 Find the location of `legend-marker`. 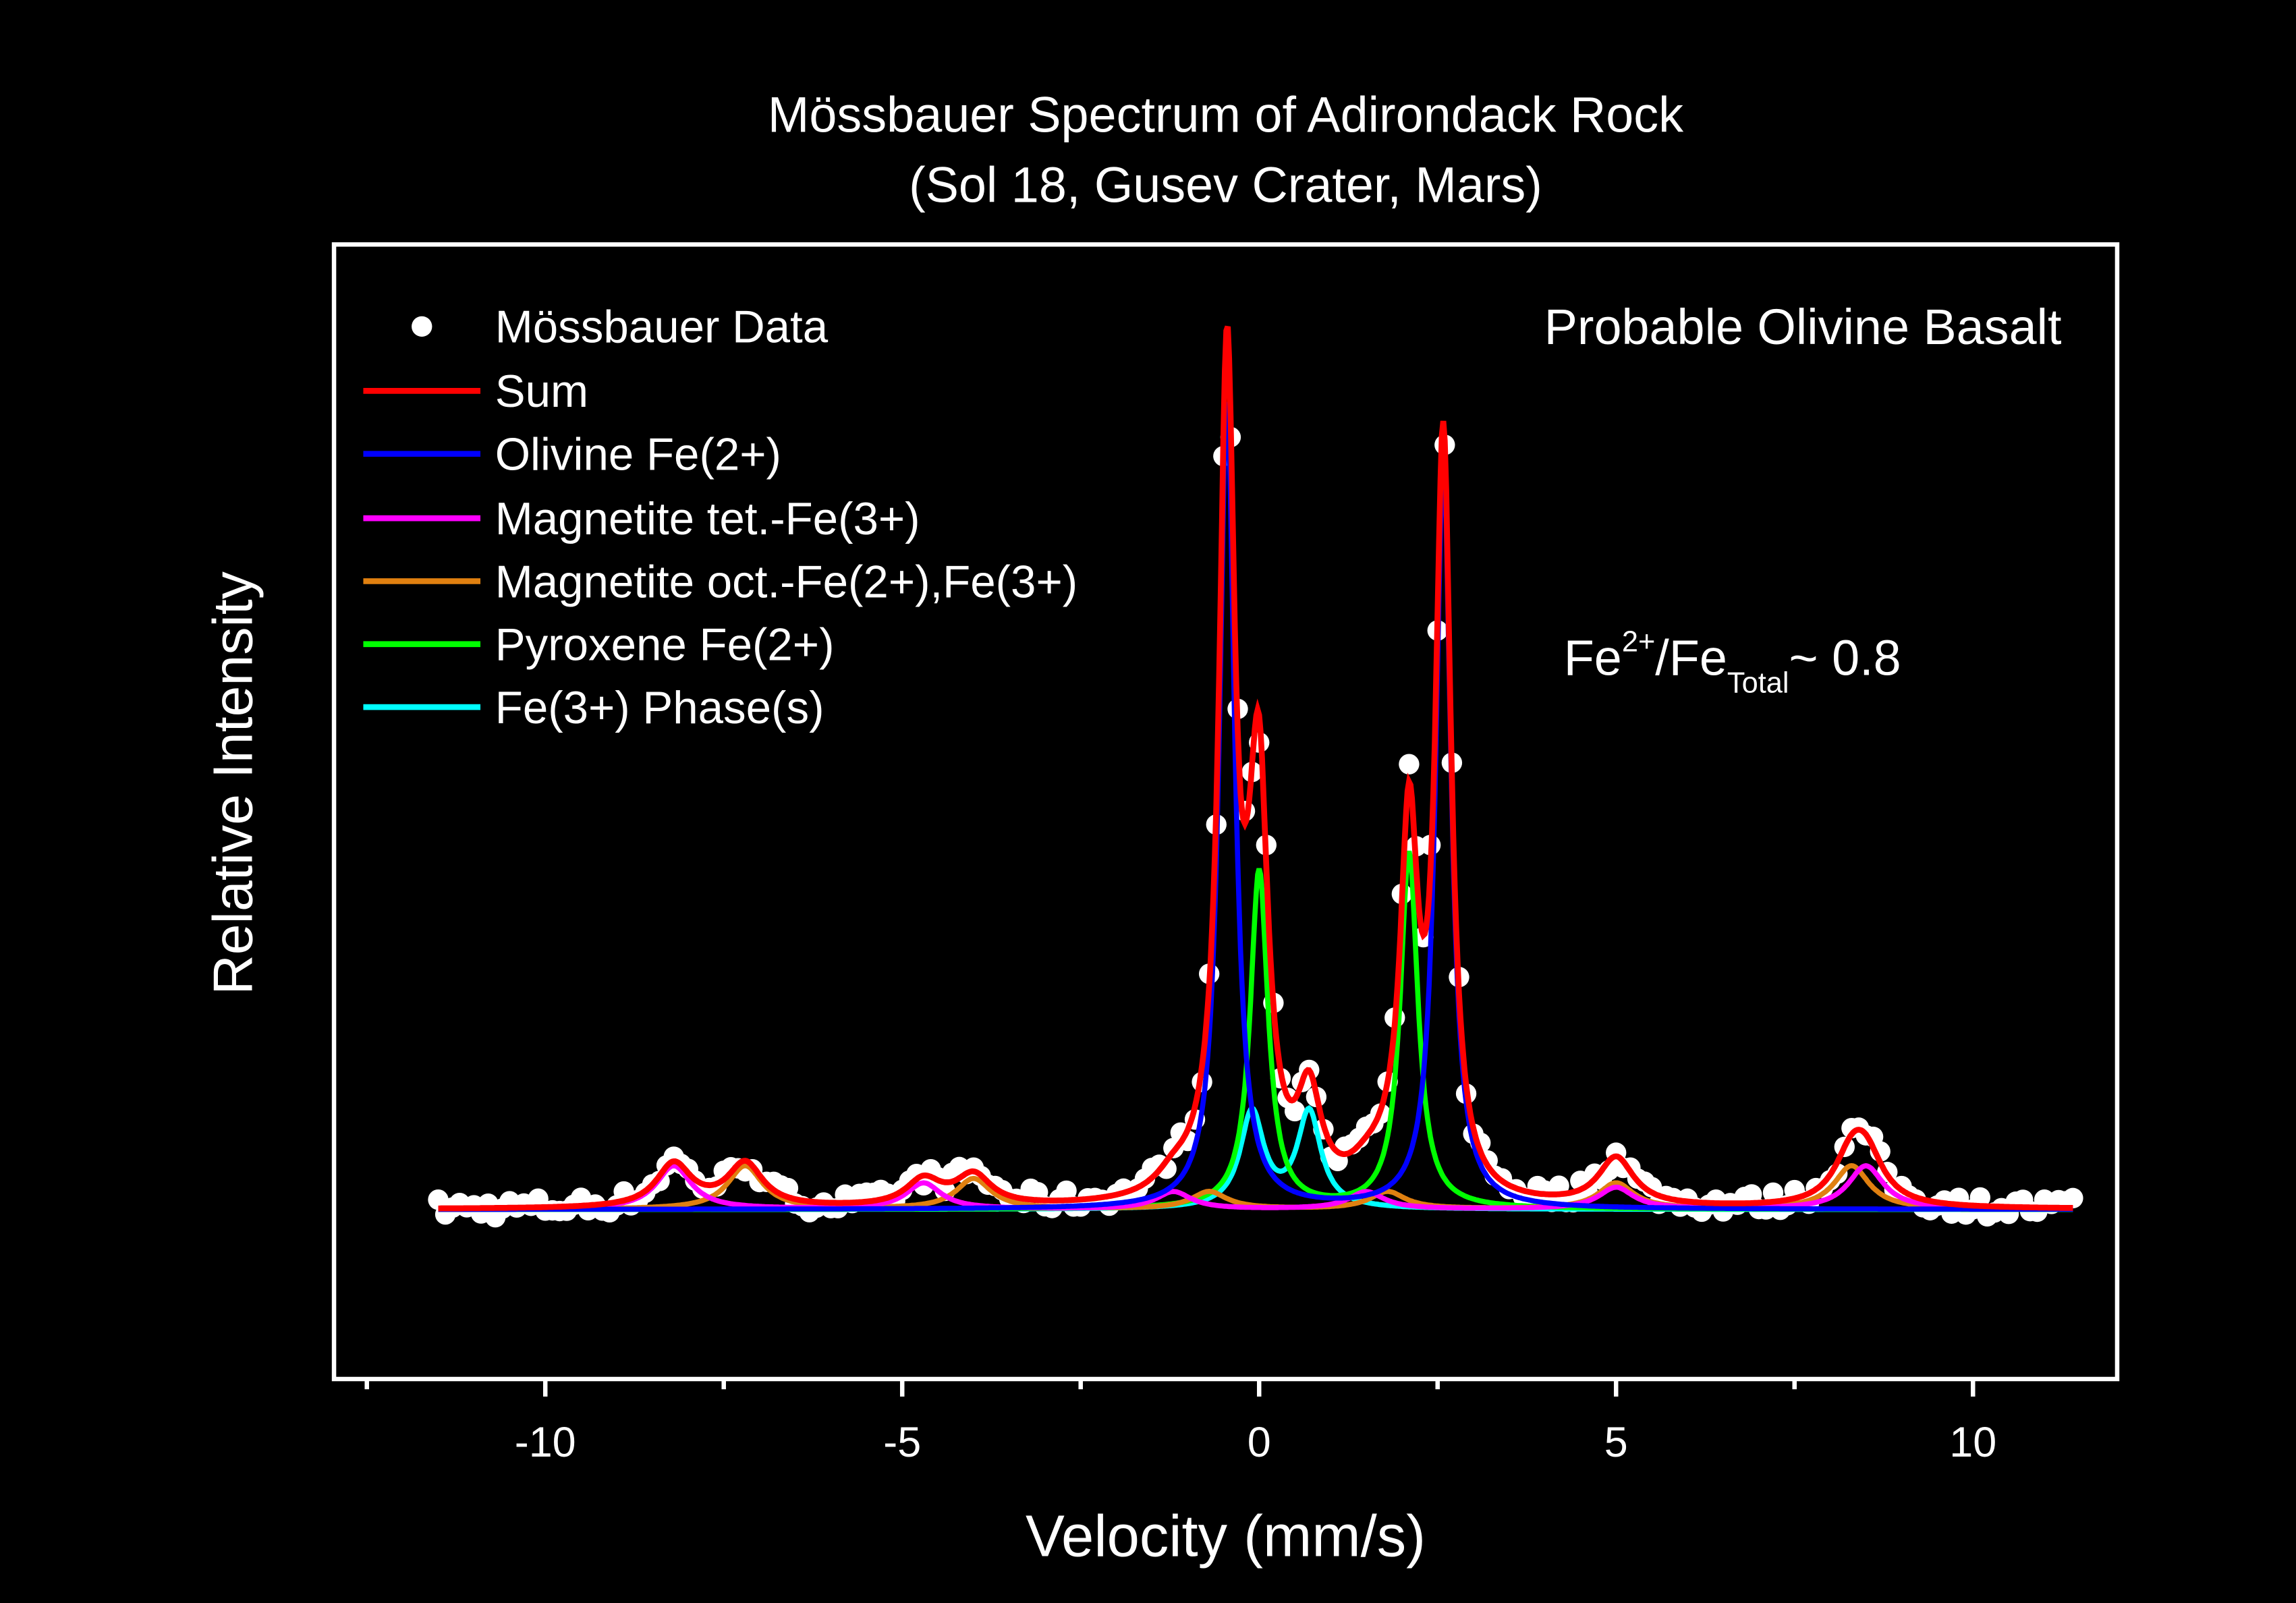

legend-marker is located at coordinates (422, 326).